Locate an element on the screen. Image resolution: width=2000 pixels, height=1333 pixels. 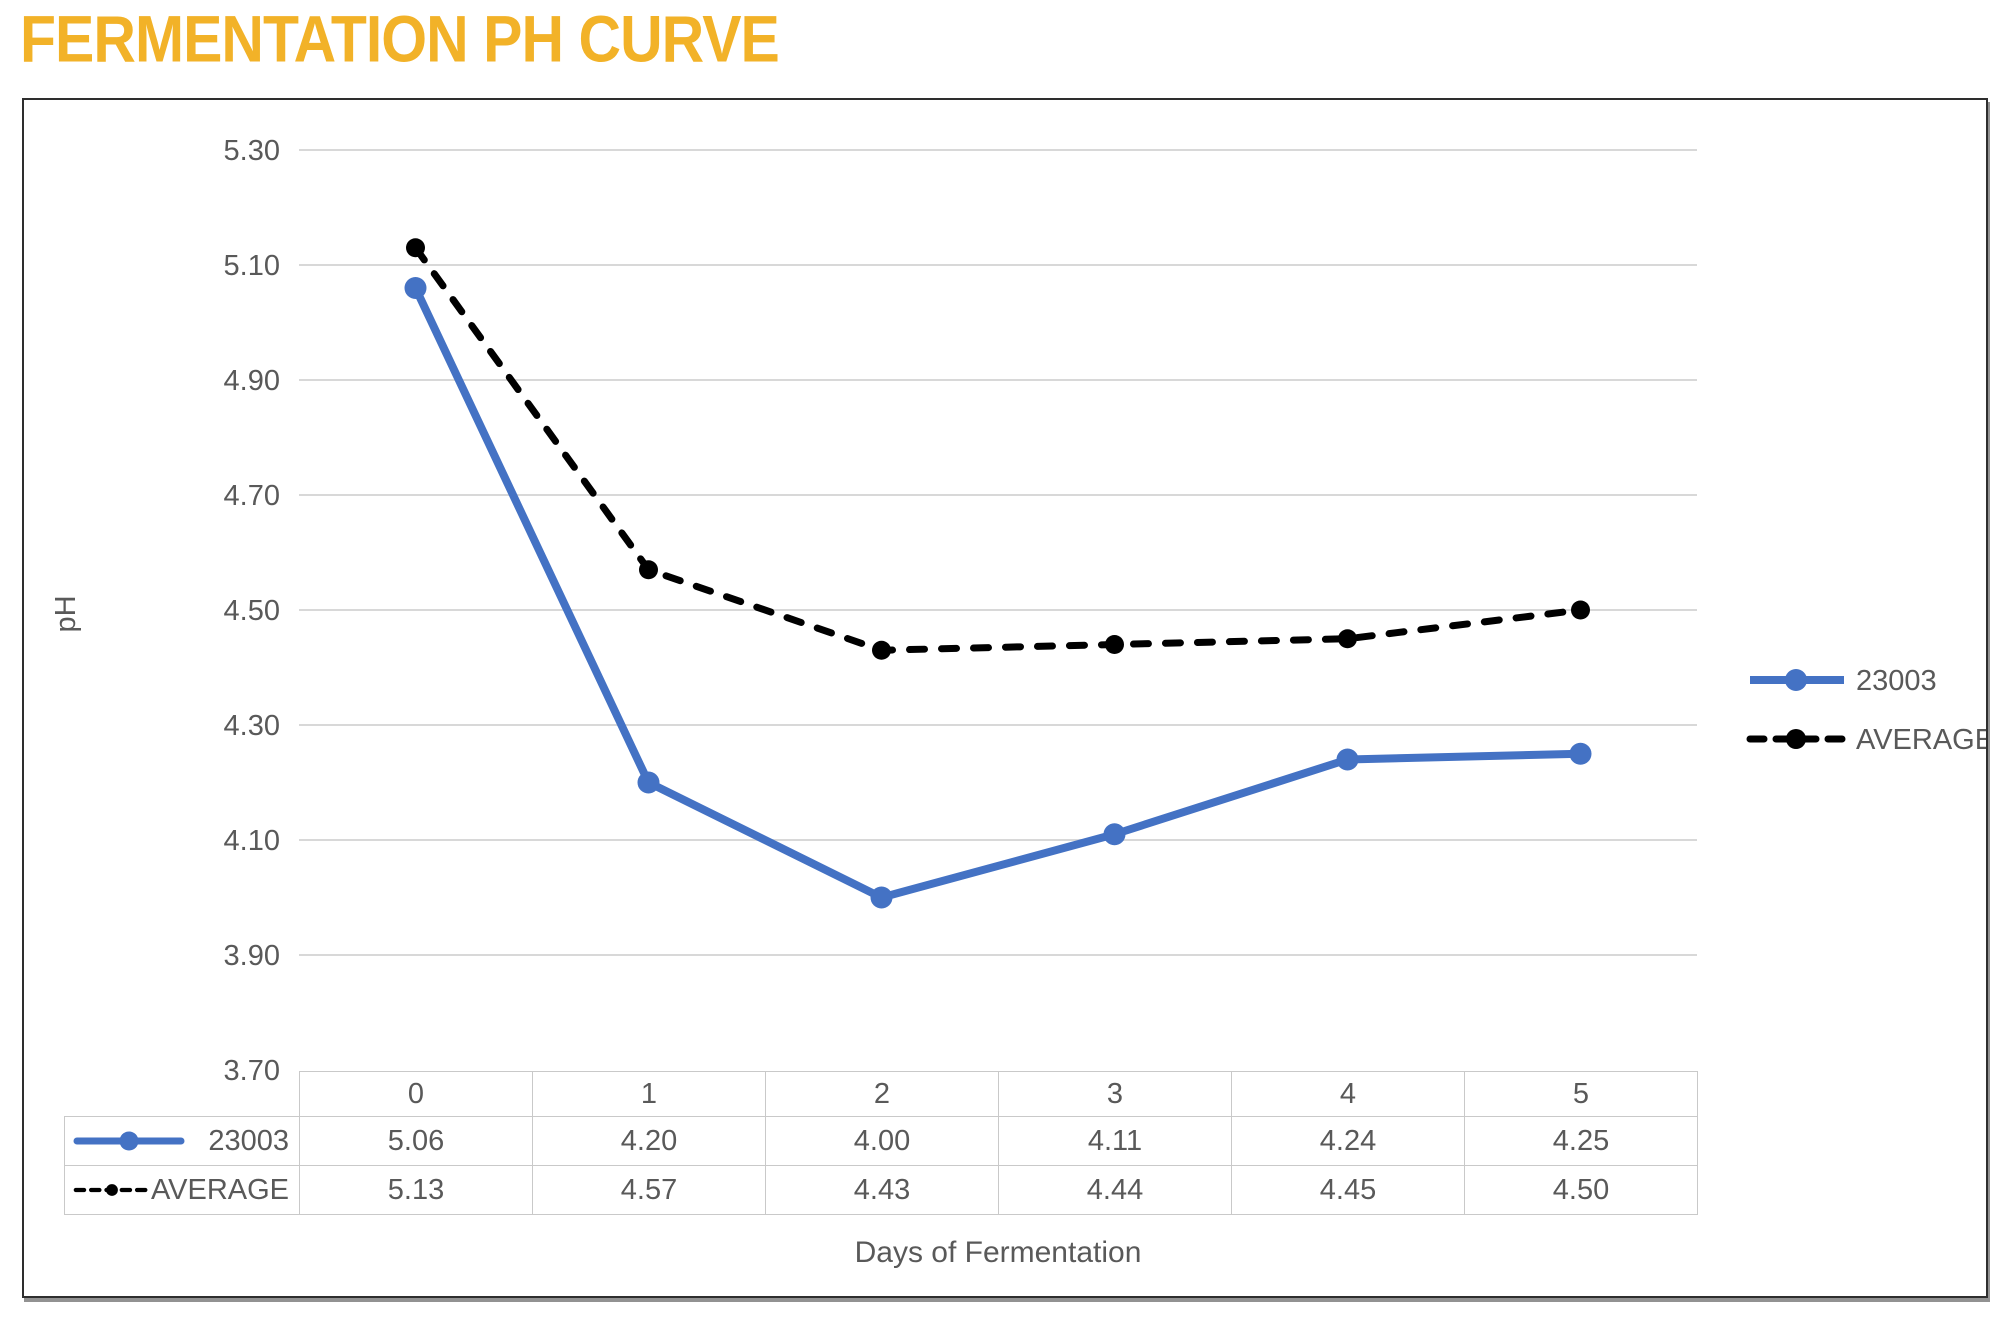
table-corner-cell is located at coordinates (182, 1094).